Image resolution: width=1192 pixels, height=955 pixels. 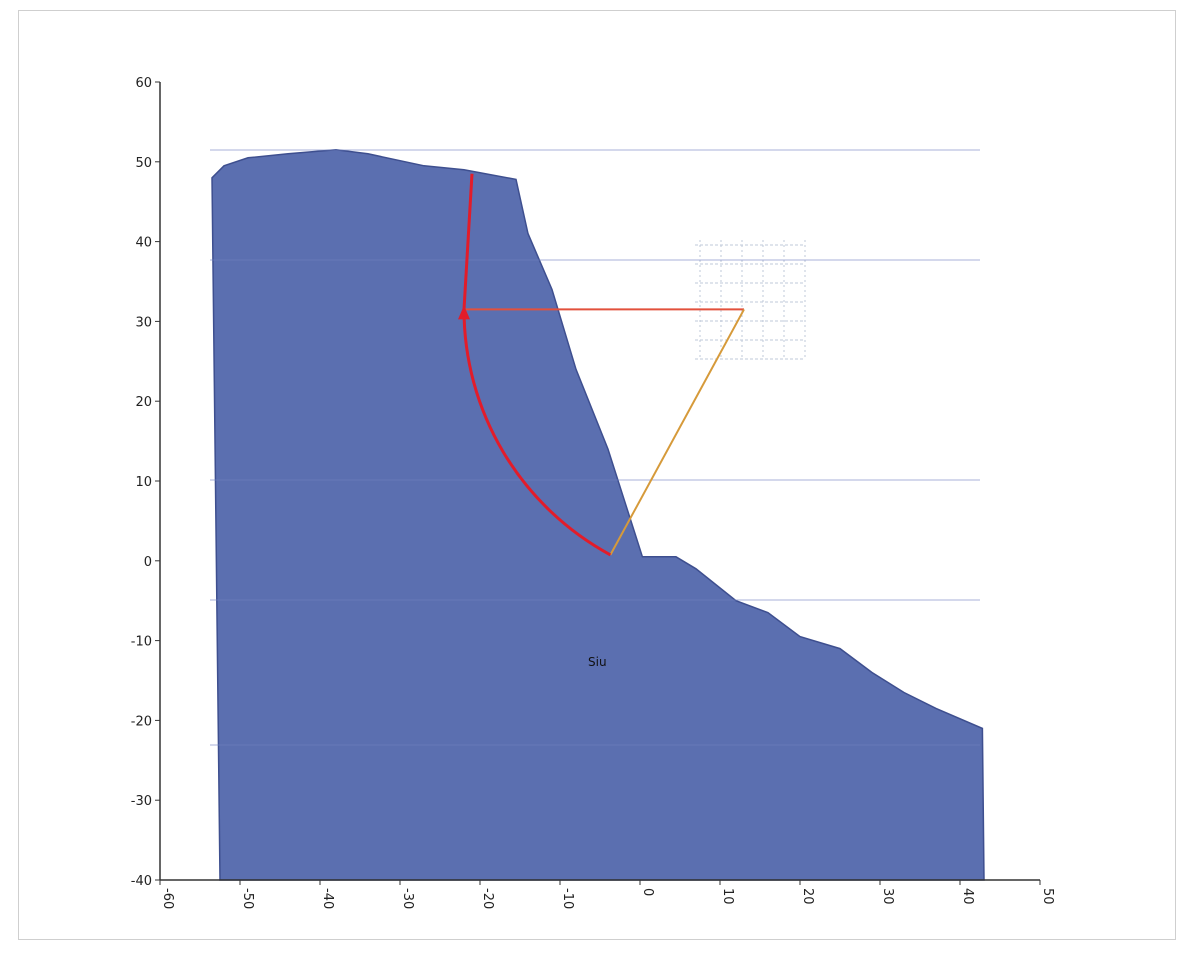 I want to click on y-tick-label: 50, so click(x=143, y=163).